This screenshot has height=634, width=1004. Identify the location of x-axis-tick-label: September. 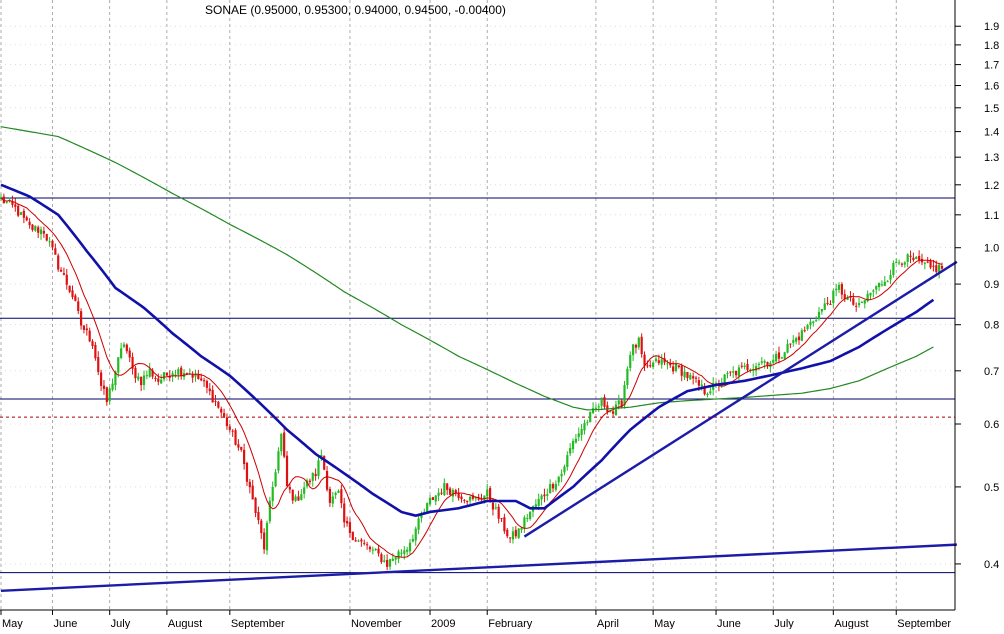
(258, 623).